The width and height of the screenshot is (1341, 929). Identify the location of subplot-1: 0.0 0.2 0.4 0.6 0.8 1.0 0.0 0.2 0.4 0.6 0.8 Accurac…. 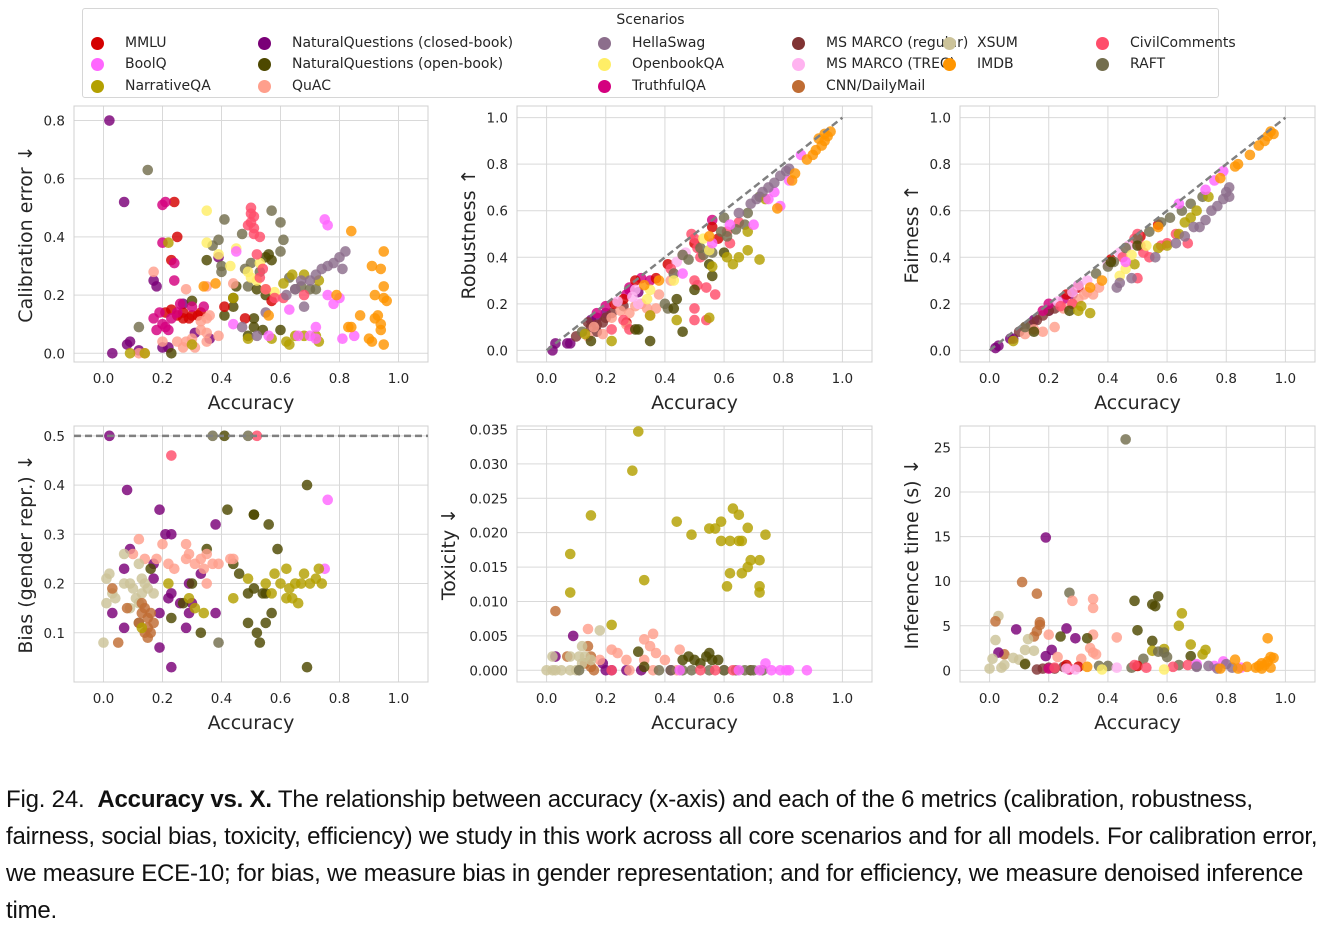
(222, 259).